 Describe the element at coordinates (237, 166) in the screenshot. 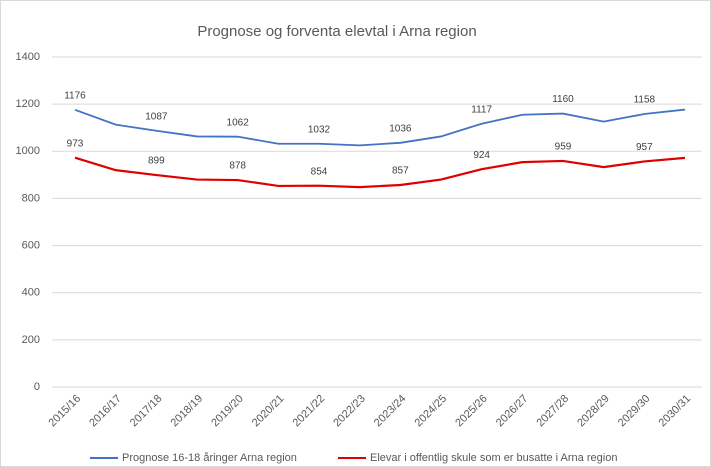

I see `data-label: 878` at that location.